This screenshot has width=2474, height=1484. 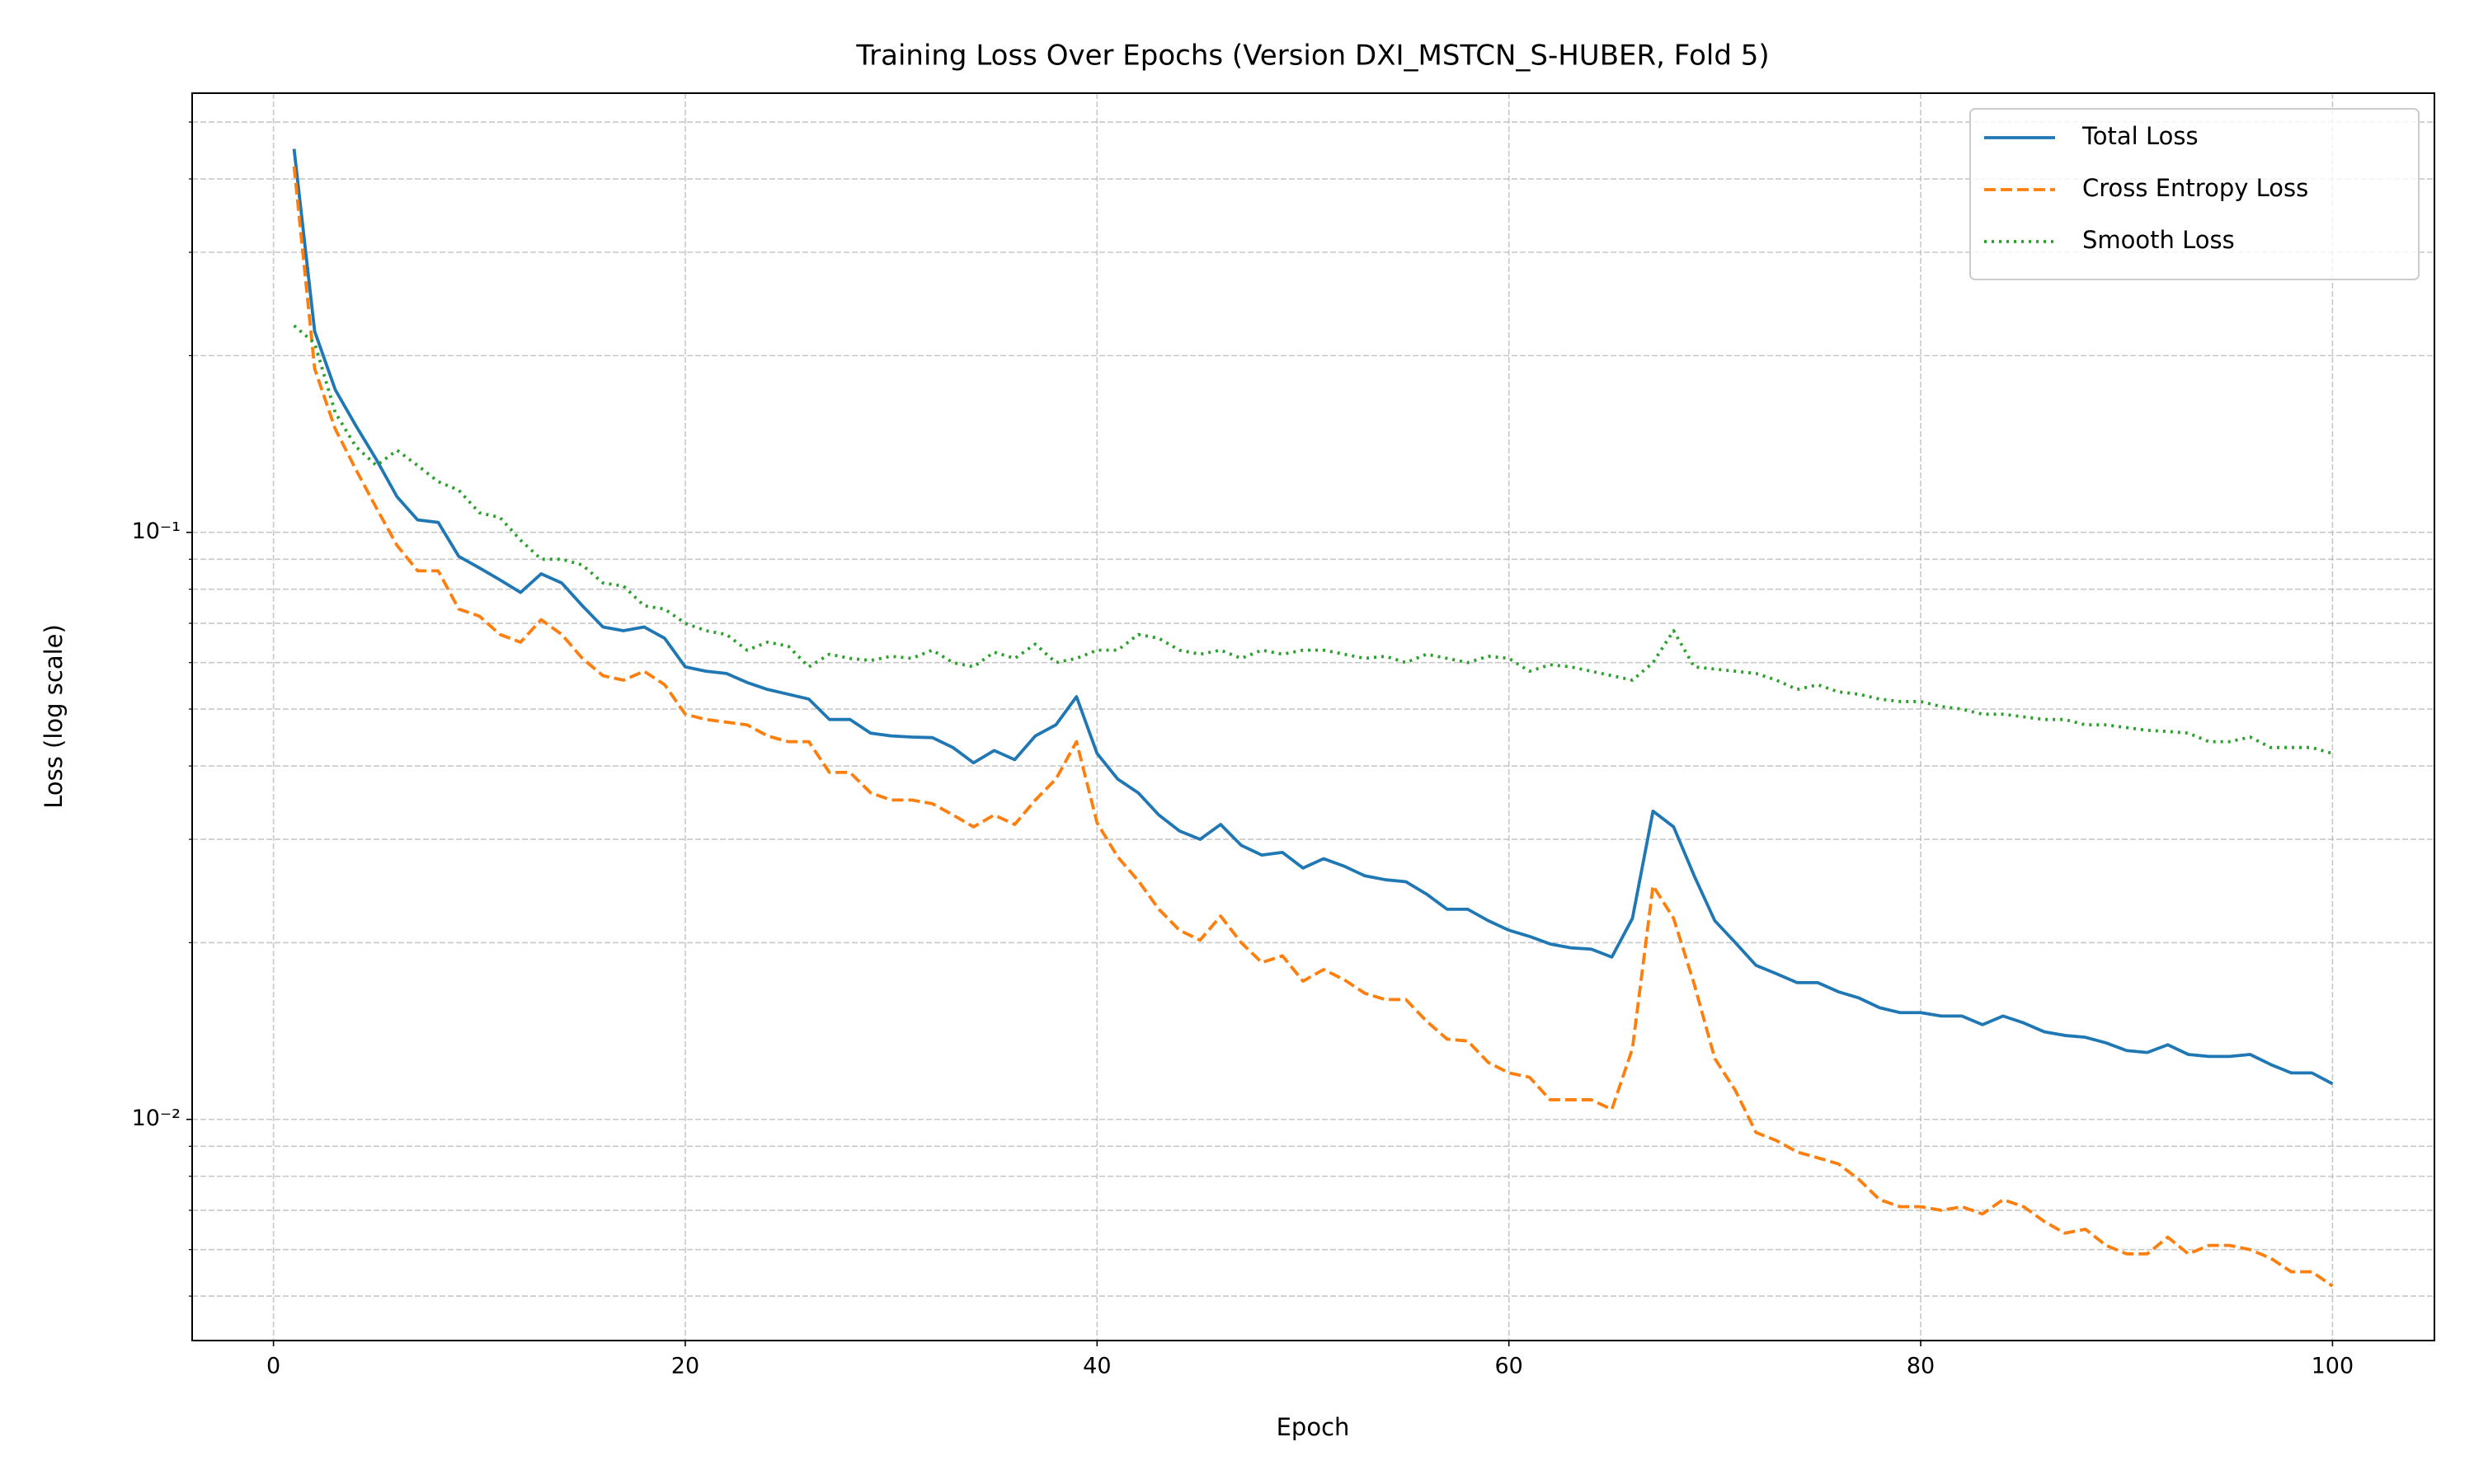 What do you see at coordinates (2140, 136) in the screenshot?
I see `legend-label: Total Loss` at bounding box center [2140, 136].